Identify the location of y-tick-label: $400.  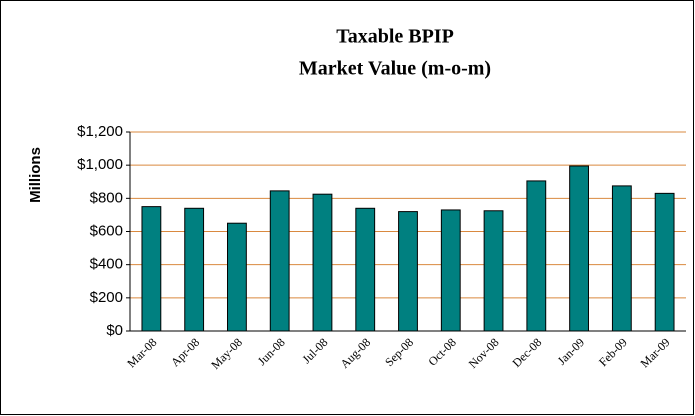
(106, 264).